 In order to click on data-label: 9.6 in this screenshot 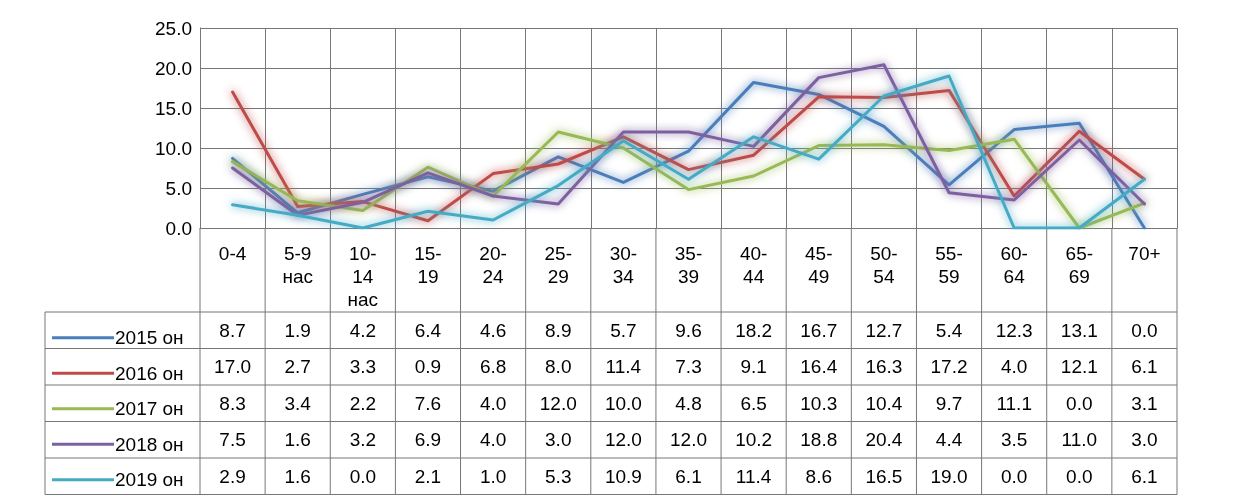, I will do `click(688, 330)`.